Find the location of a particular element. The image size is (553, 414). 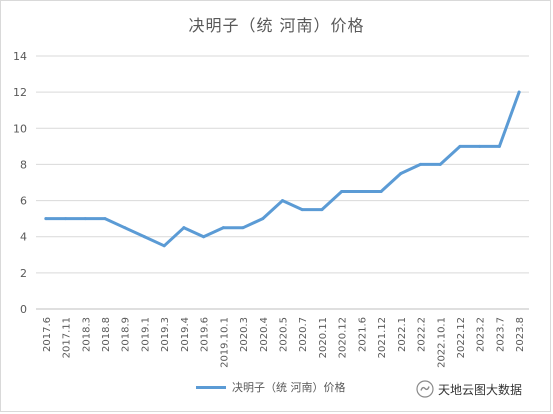

y-tick-label: 6 is located at coordinates (23, 201).